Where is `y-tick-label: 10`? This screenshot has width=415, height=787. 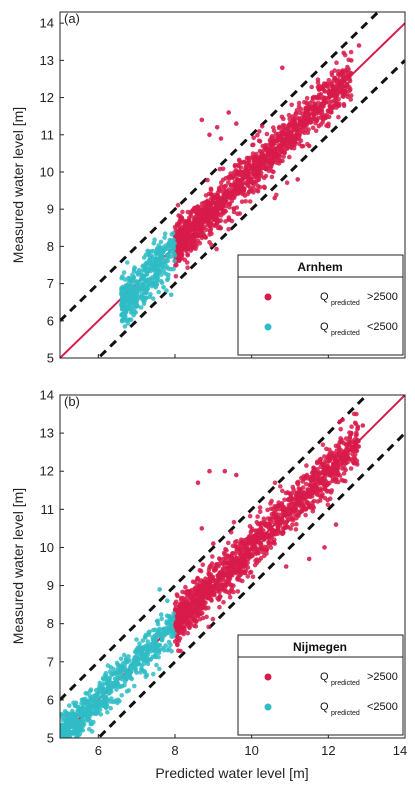 y-tick-label: 10 is located at coordinates (47, 547).